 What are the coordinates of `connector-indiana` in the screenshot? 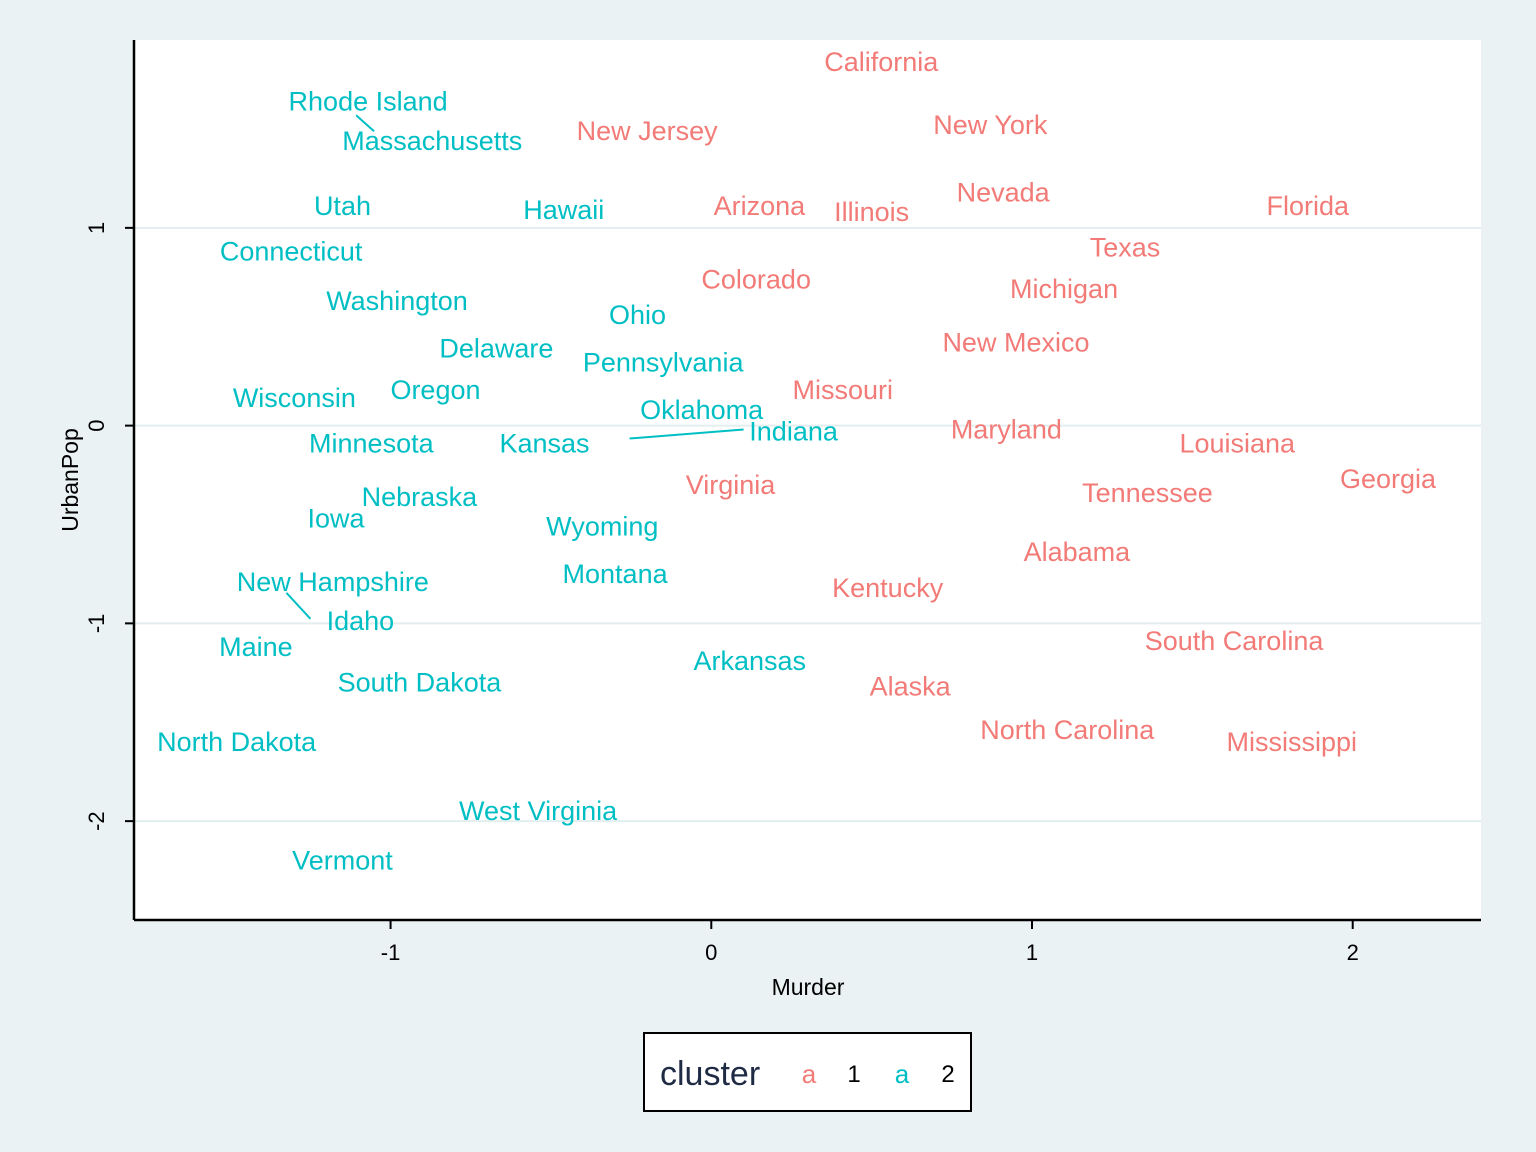 It's located at (686, 434).